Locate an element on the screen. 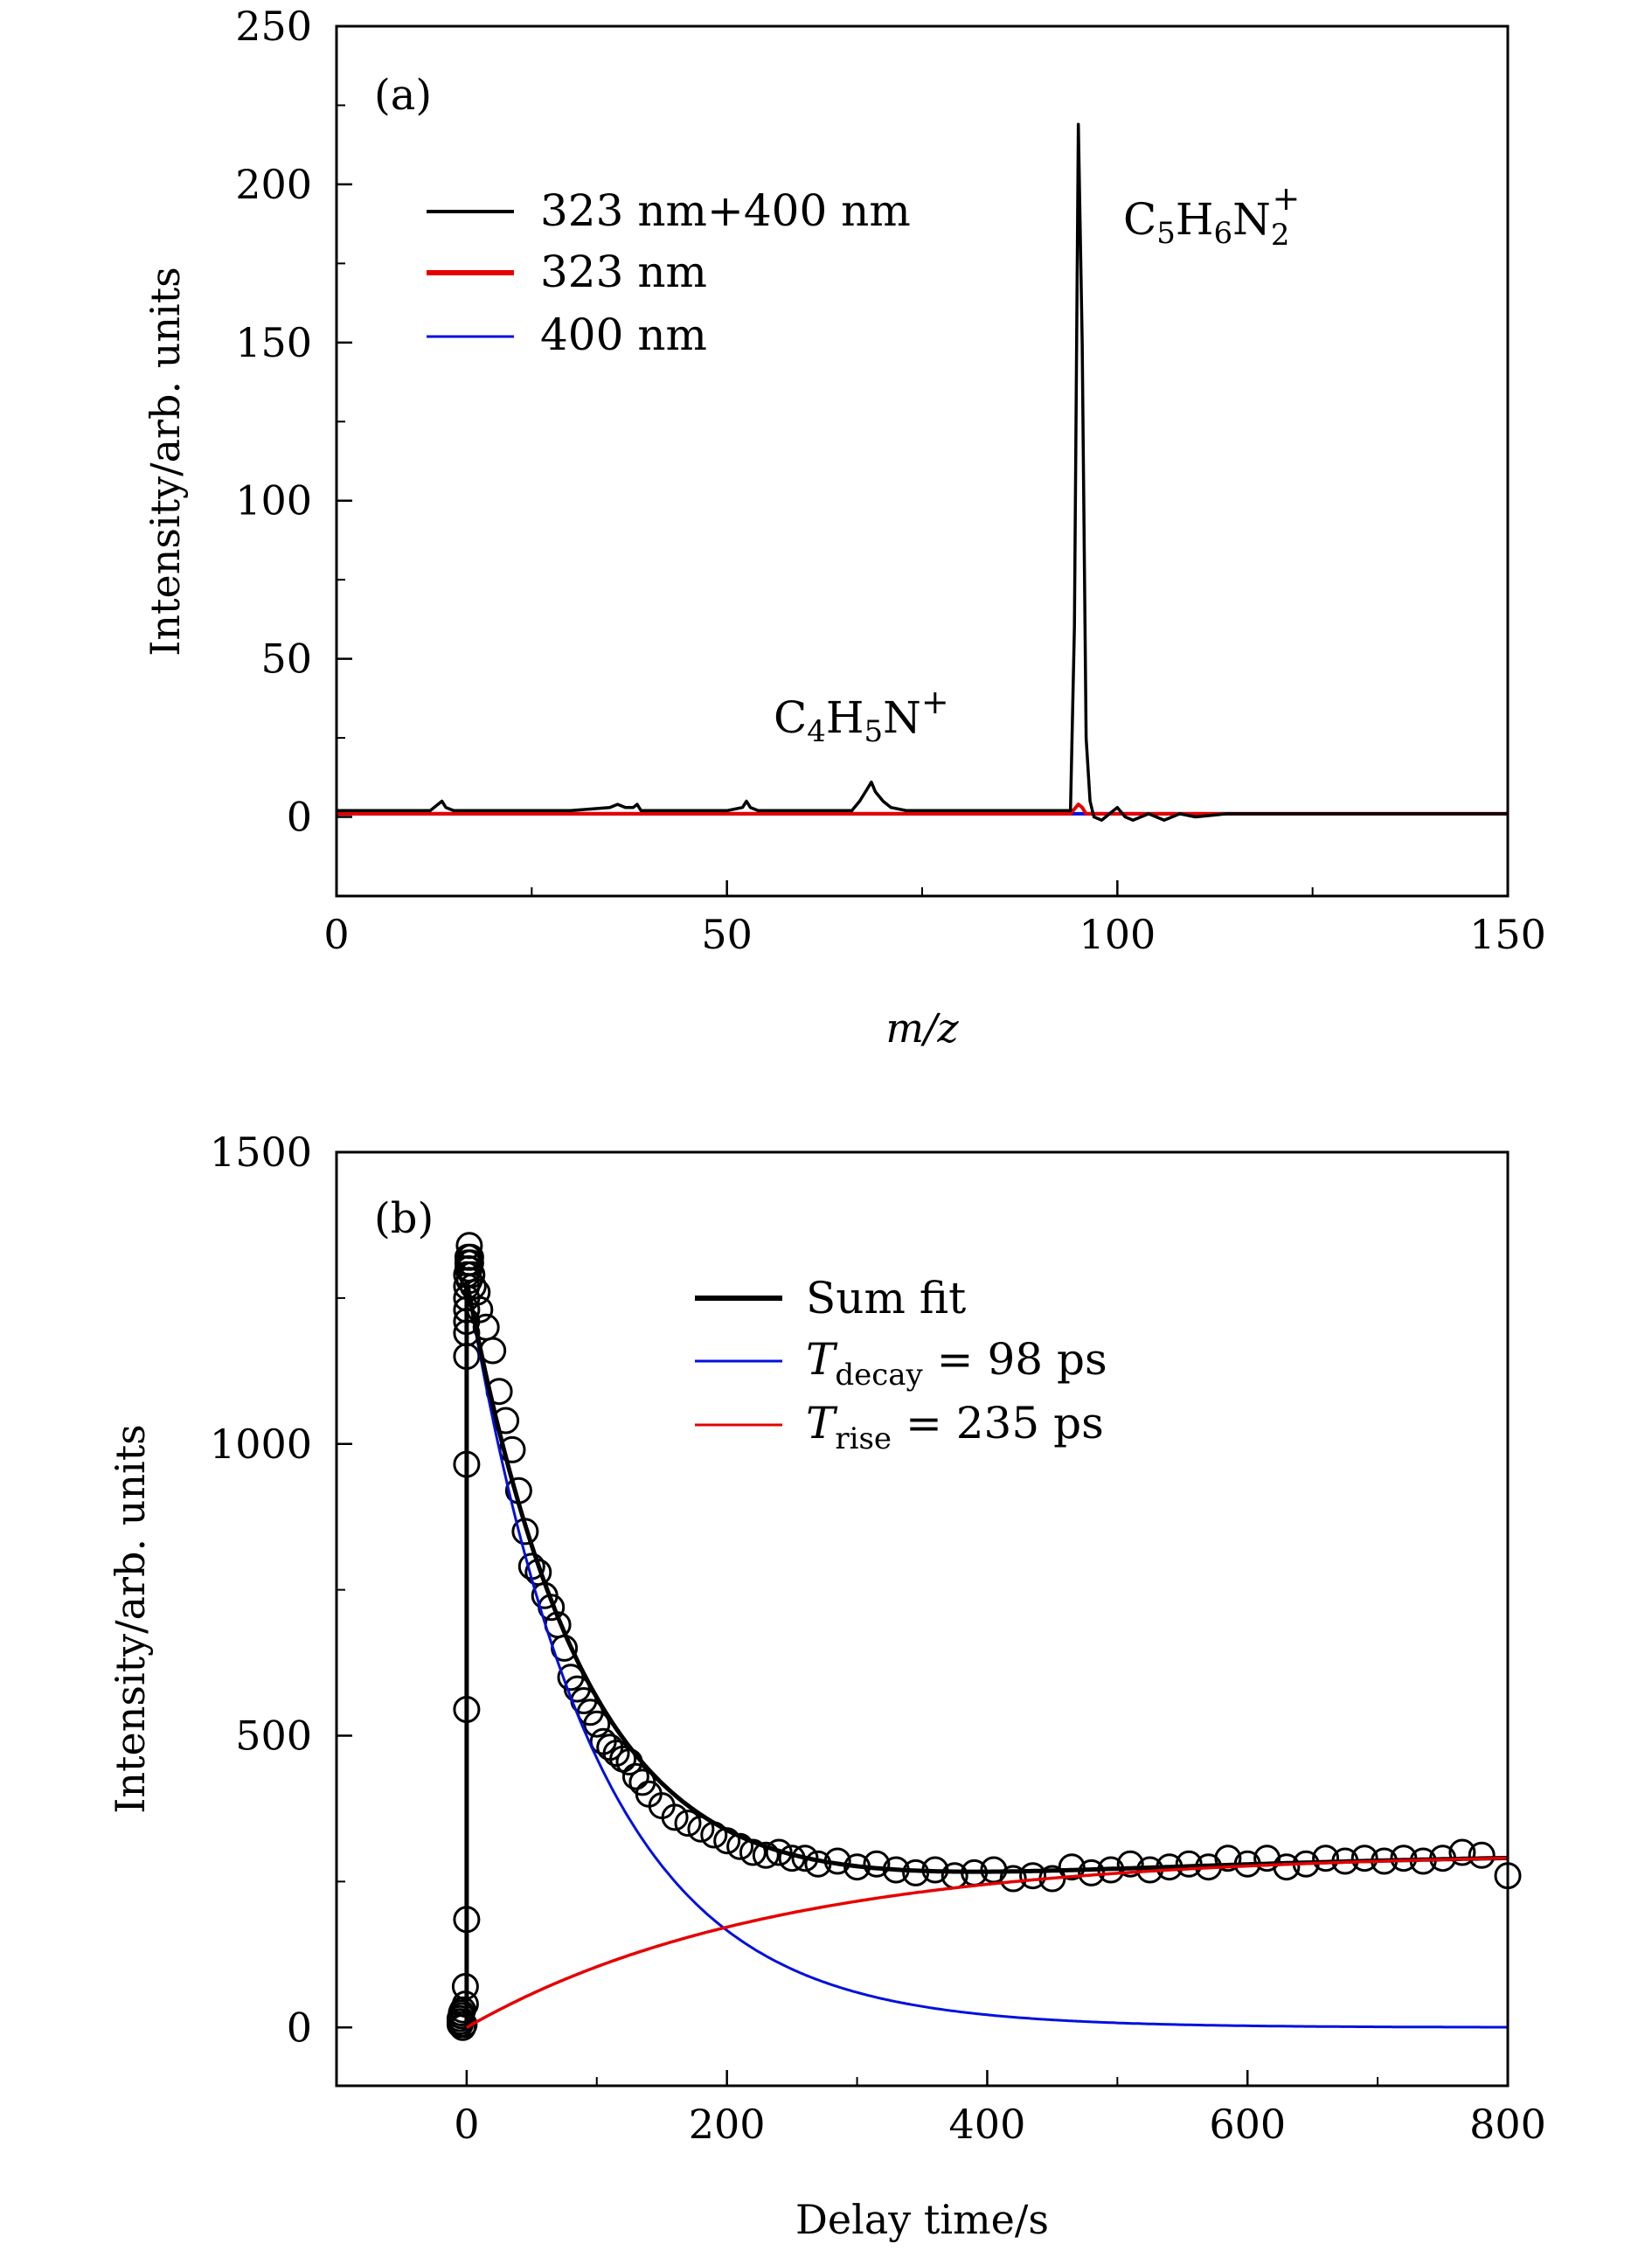 The width and height of the screenshot is (1652, 2251). legend-label-sum-fit: Sum fit is located at coordinates (886, 1298).